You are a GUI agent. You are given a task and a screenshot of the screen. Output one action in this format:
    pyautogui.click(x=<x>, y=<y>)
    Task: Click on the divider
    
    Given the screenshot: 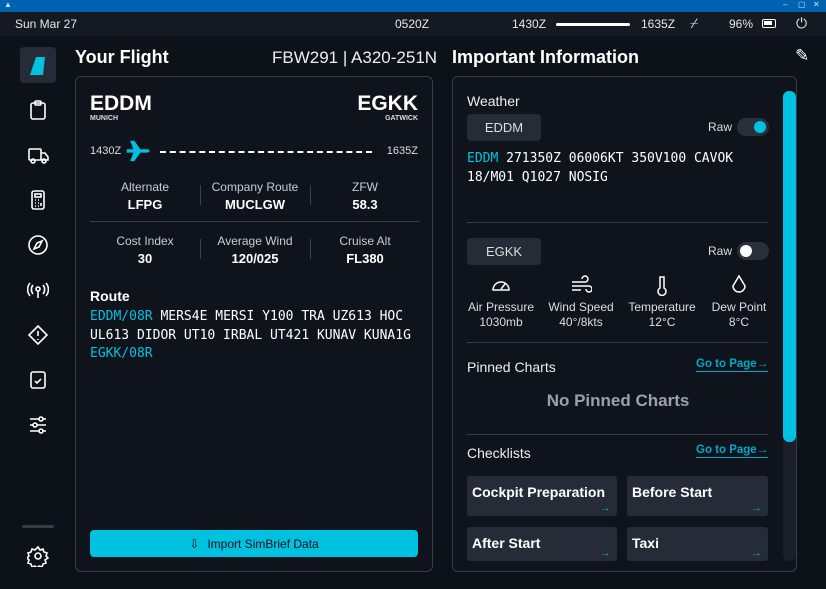 What is the action you would take?
    pyautogui.click(x=255, y=221)
    